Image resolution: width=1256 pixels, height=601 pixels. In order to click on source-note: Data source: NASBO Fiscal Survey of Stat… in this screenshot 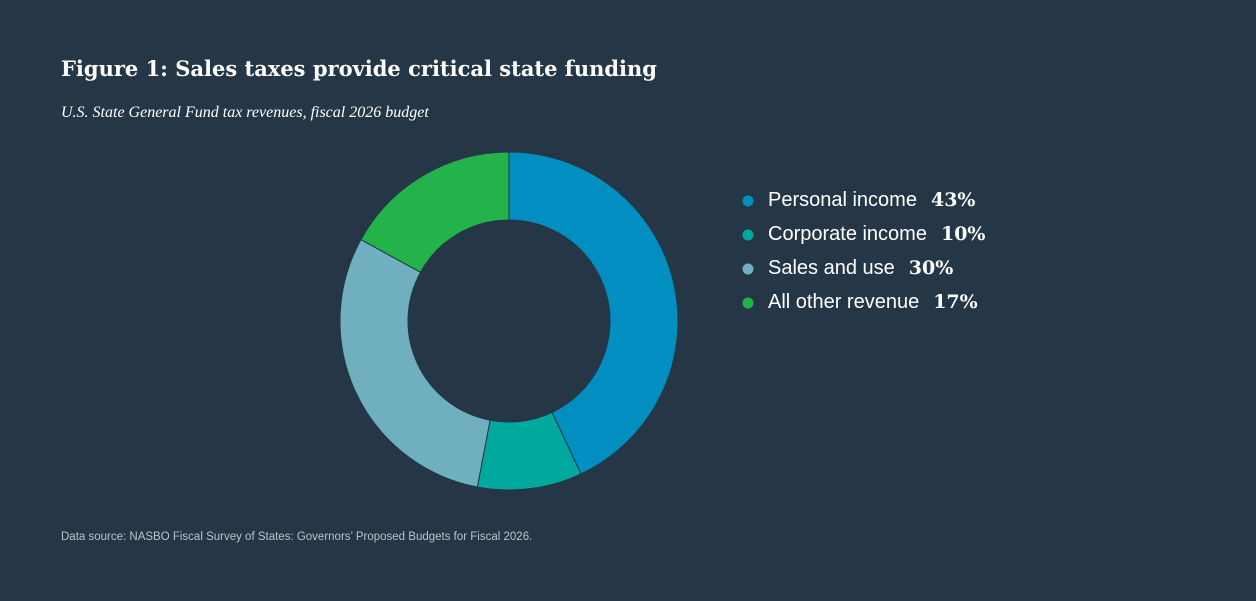, I will do `click(296, 537)`.